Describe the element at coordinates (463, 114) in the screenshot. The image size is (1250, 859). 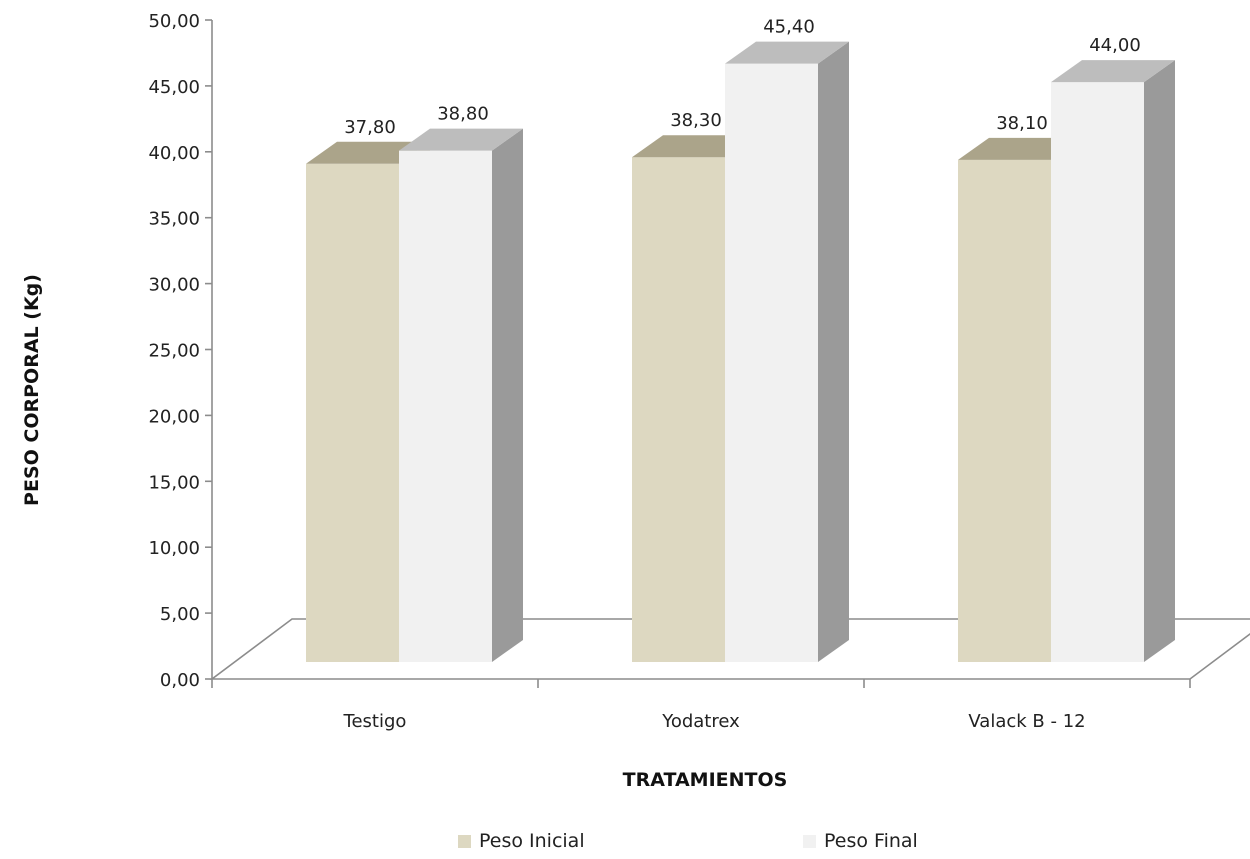
I see `data-label-peso-final-testigo: 38,80` at that location.